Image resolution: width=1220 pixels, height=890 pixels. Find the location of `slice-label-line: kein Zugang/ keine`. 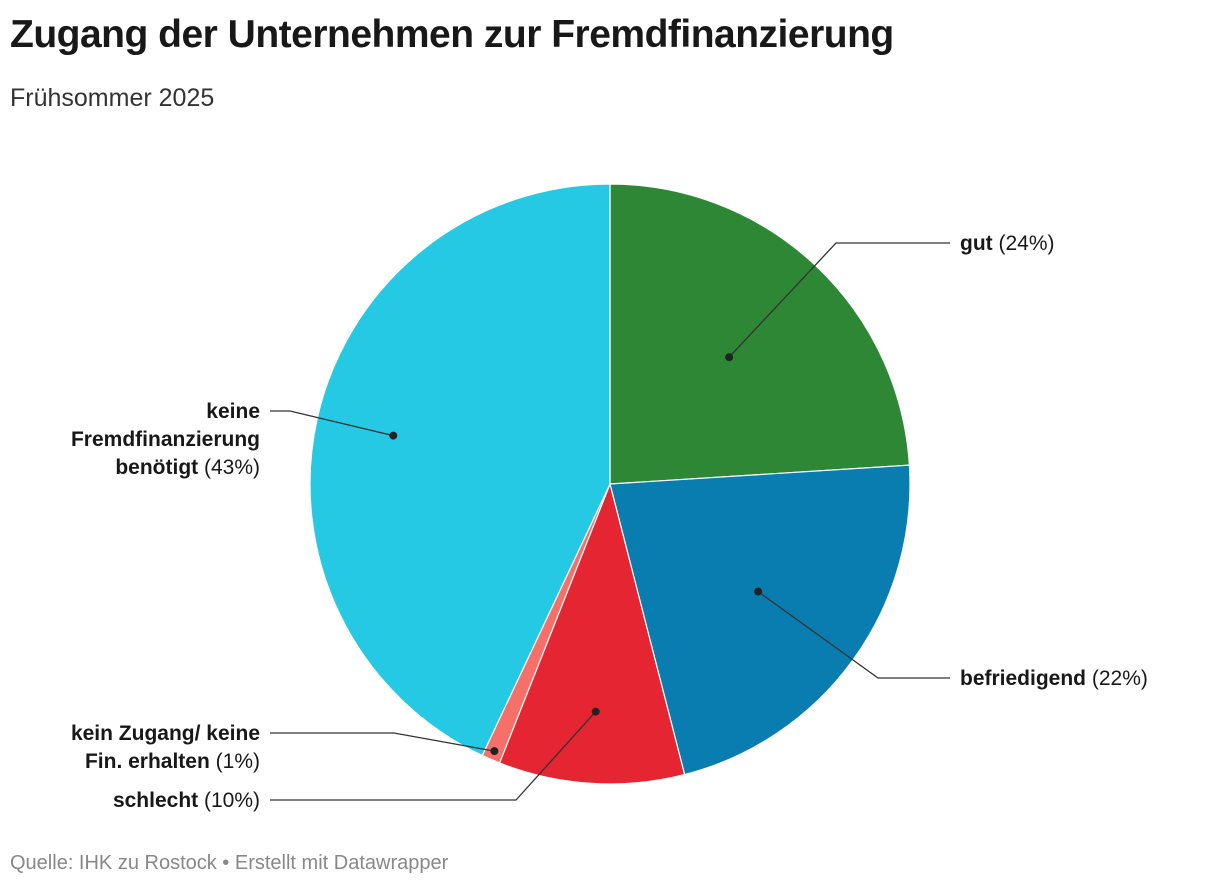

slice-label-line: kein Zugang/ keine is located at coordinates (165, 733).